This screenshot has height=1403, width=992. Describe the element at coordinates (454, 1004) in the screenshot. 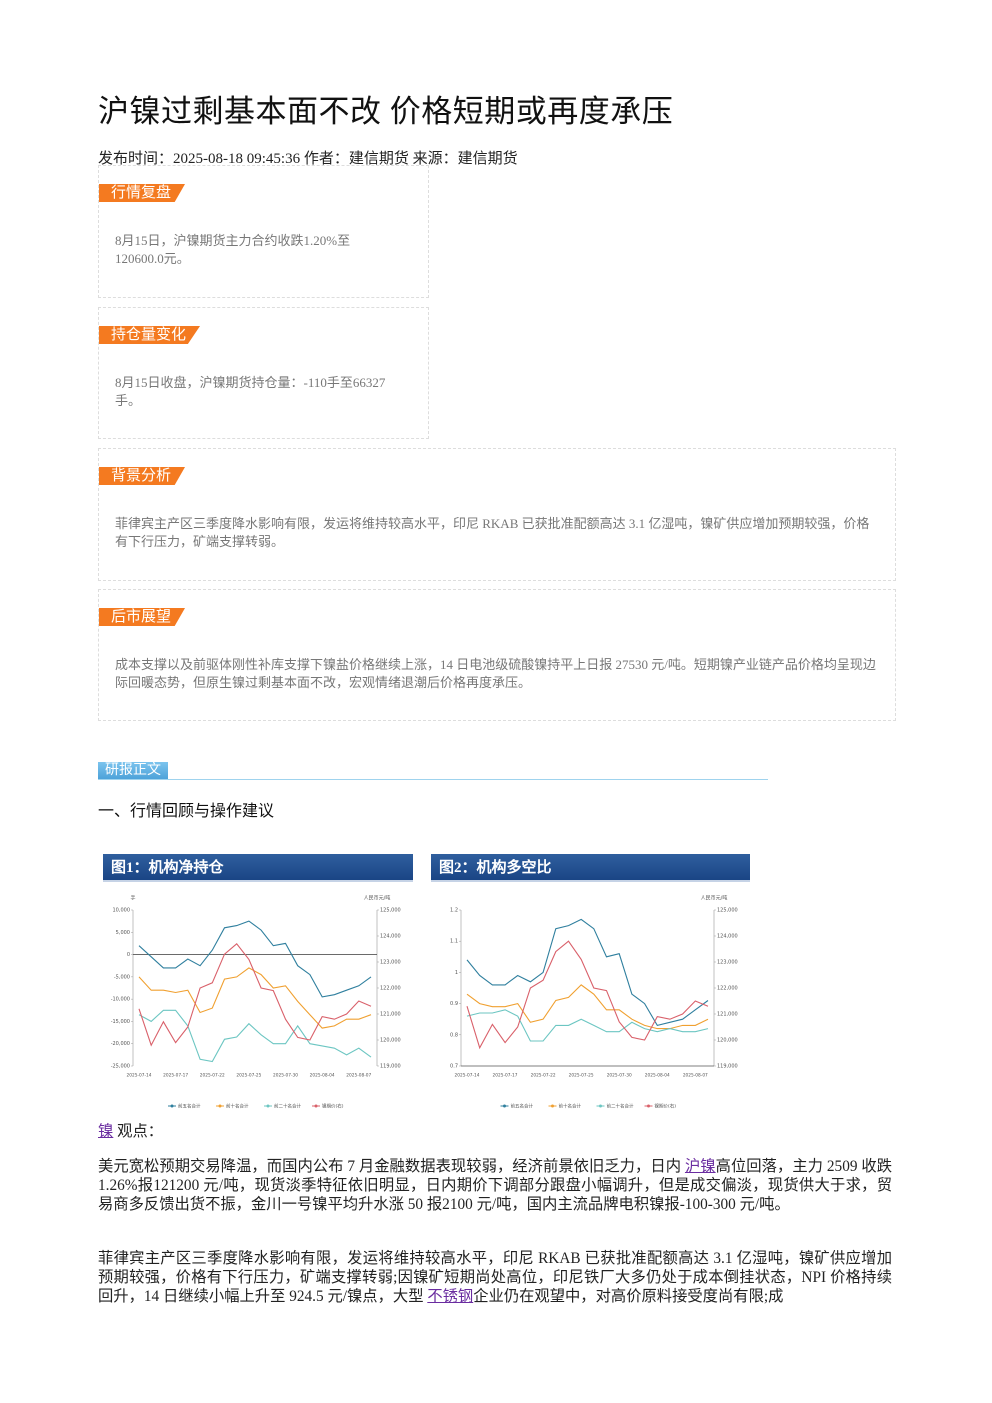

I see `y-tick-label: 0.9` at that location.